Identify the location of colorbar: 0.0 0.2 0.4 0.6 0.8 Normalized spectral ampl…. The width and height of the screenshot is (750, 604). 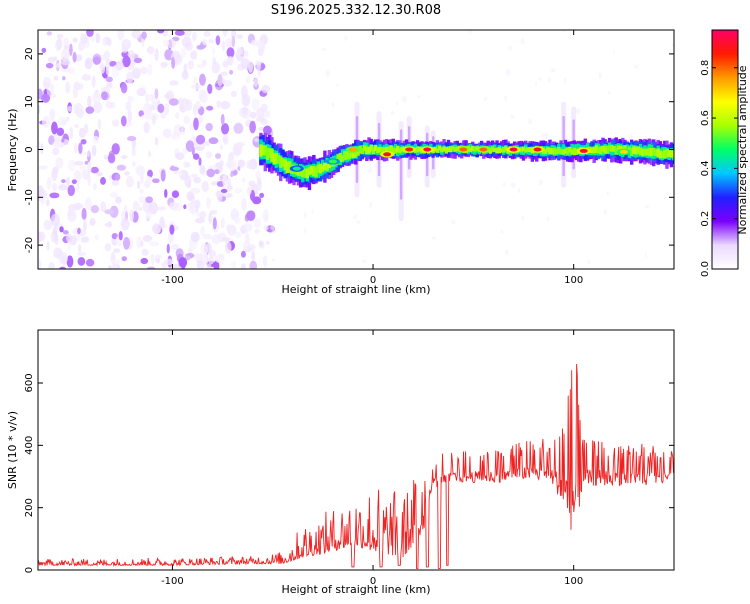
(724, 153).